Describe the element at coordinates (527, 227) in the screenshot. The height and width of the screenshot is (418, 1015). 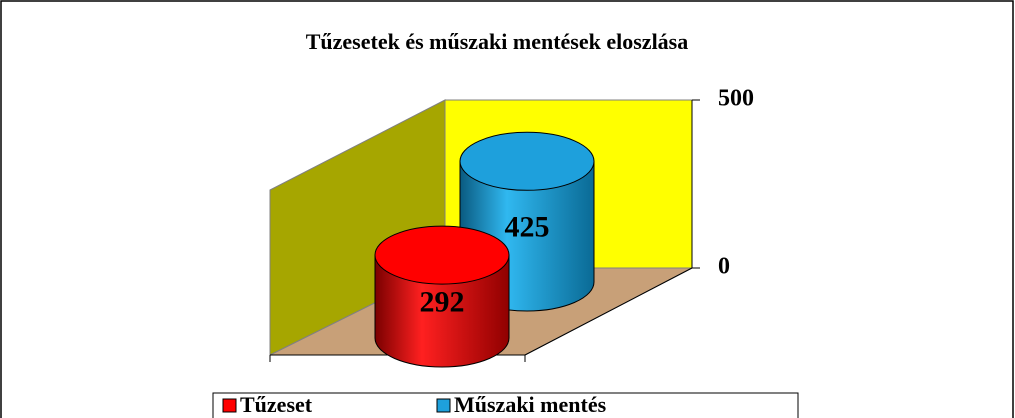
I see `data-label: 425` at that location.